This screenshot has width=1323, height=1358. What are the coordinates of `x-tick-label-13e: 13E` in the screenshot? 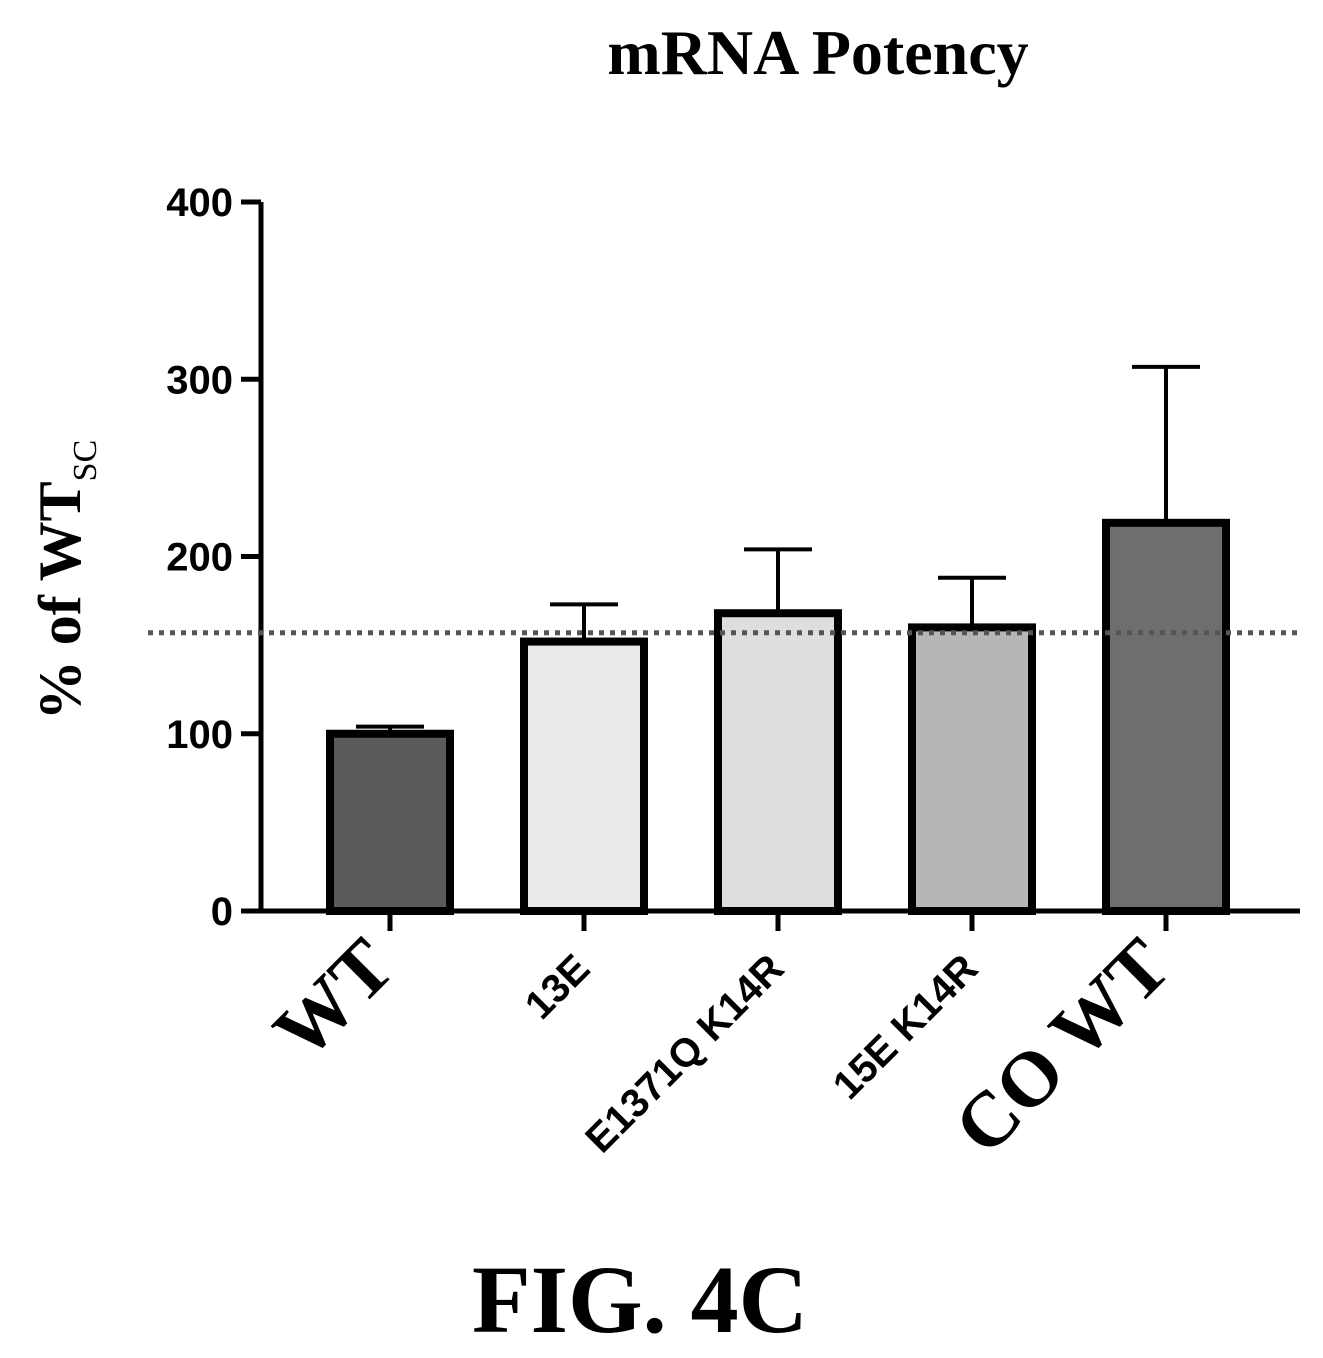 It's located at (557, 986).